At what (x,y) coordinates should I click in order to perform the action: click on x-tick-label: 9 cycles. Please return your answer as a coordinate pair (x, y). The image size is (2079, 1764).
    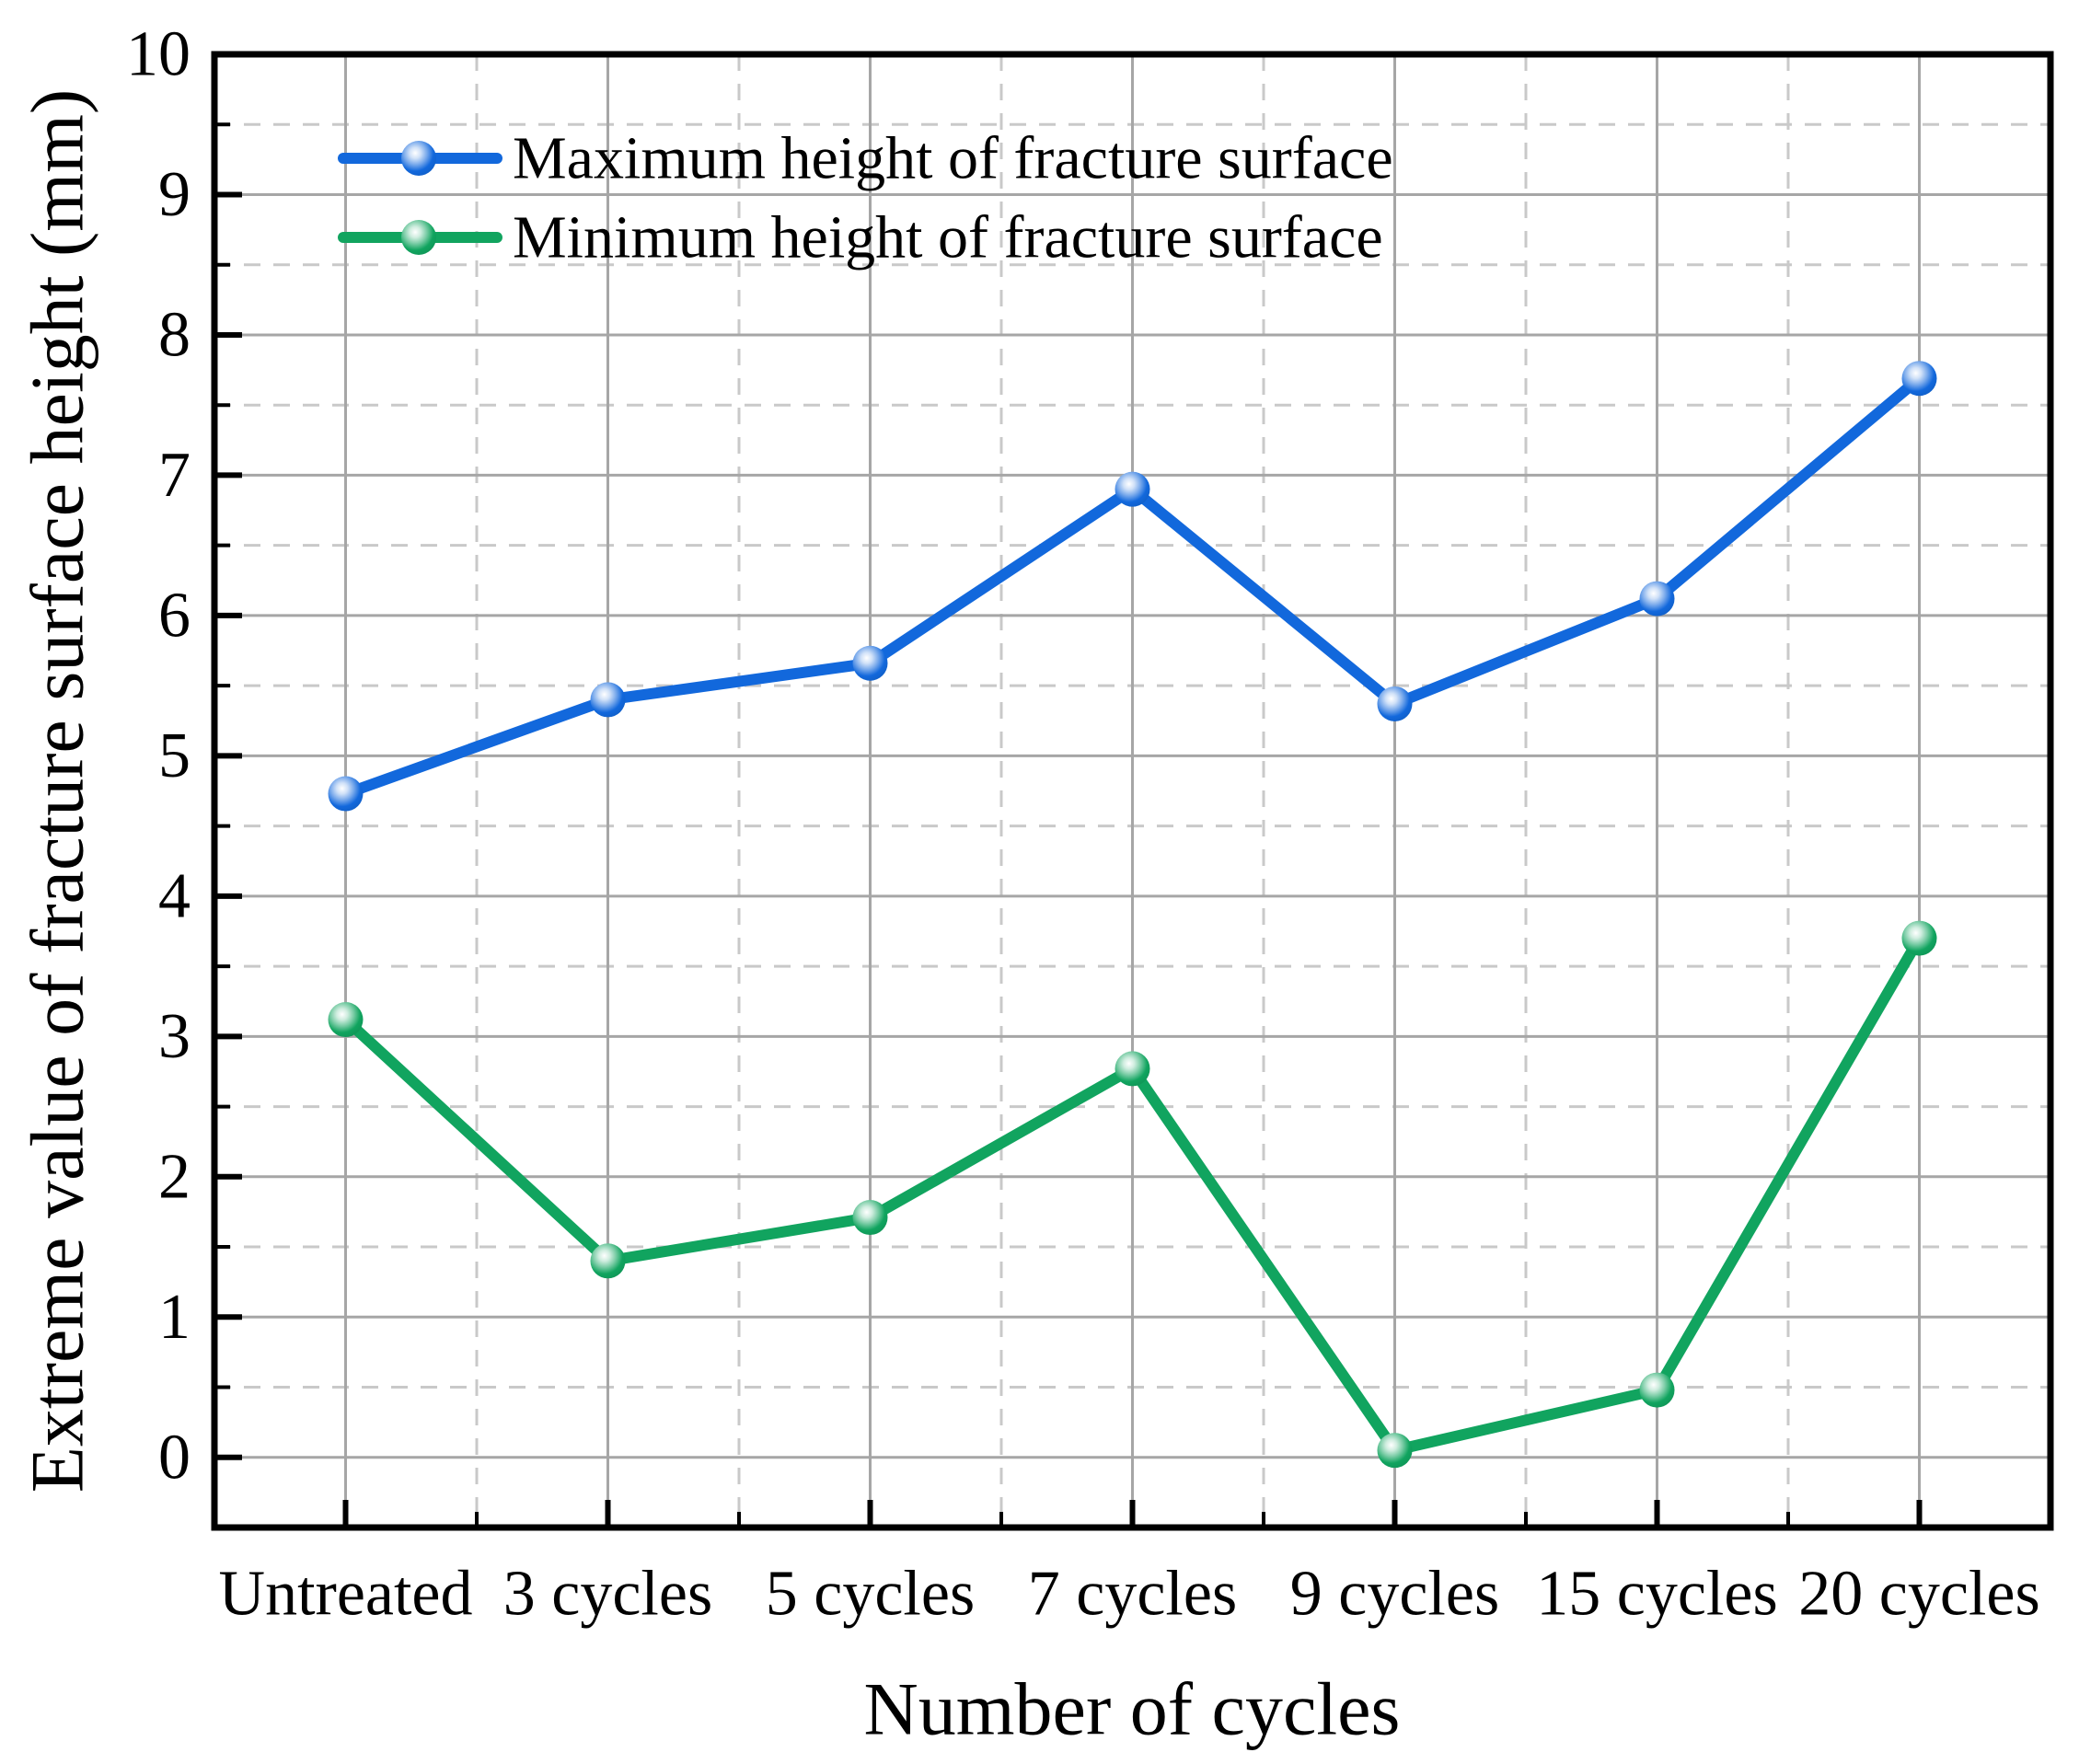
    Looking at the image, I should click on (1394, 1594).